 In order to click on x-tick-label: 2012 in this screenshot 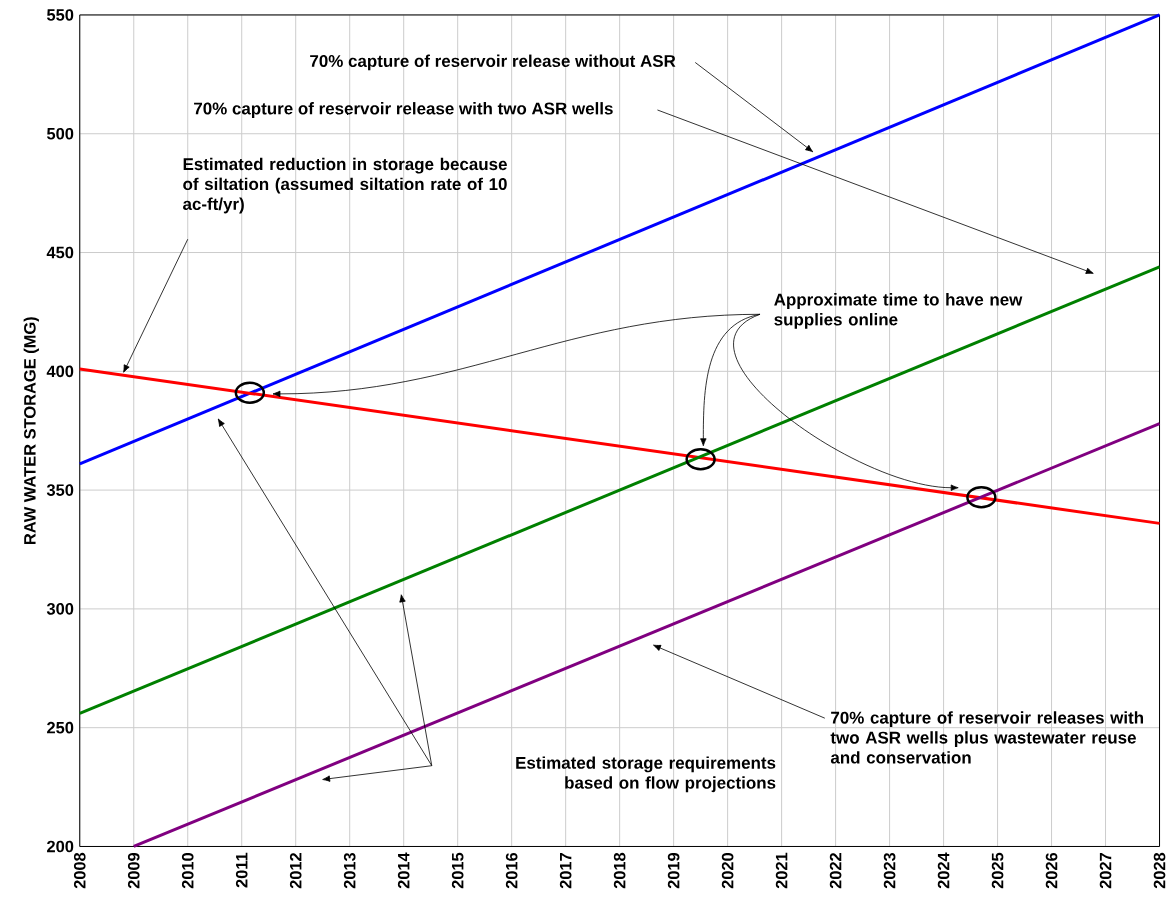, I will do `click(295, 870)`.